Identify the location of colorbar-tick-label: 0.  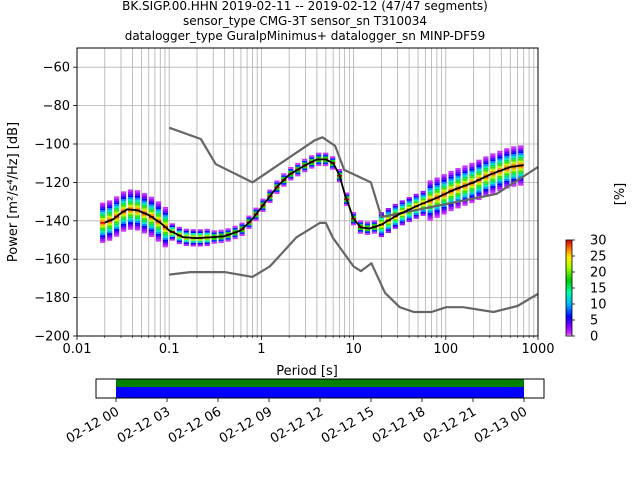
(594, 337).